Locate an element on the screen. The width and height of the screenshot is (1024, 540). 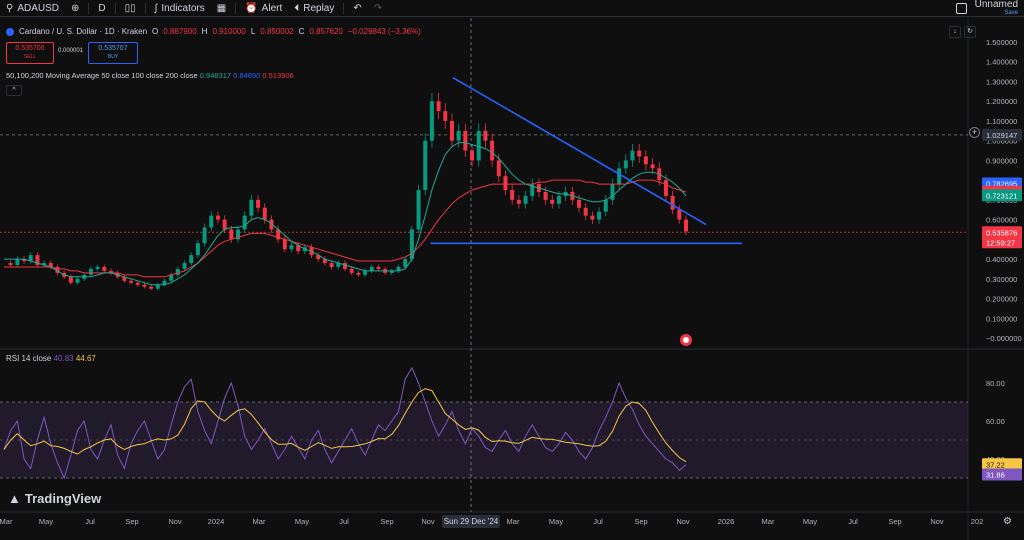
replay-label: Replay is located at coordinates (319, 8).